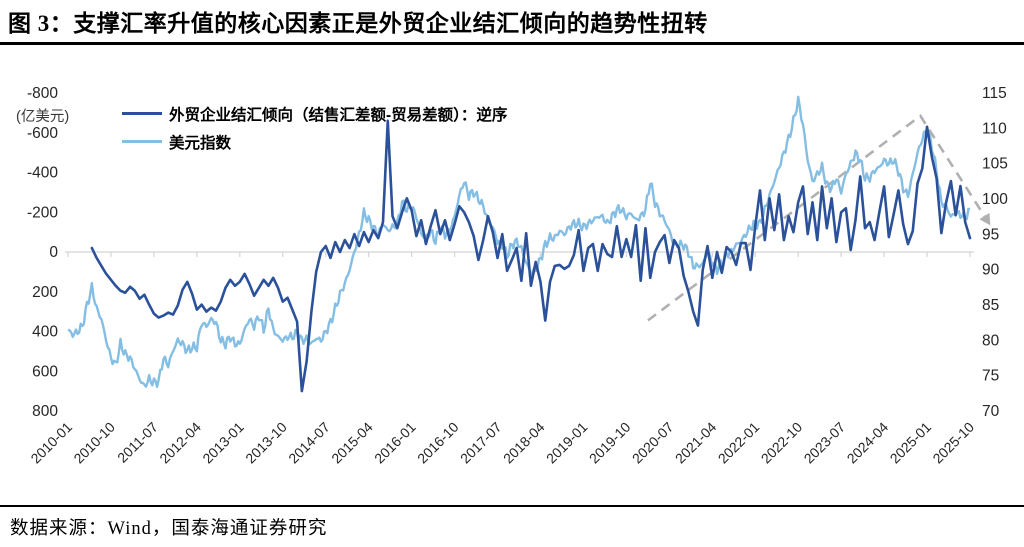 Image resolution: width=1024 pixels, height=547 pixels. What do you see at coordinates (990, 305) in the screenshot?
I see `right-axis-label: 85` at bounding box center [990, 305].